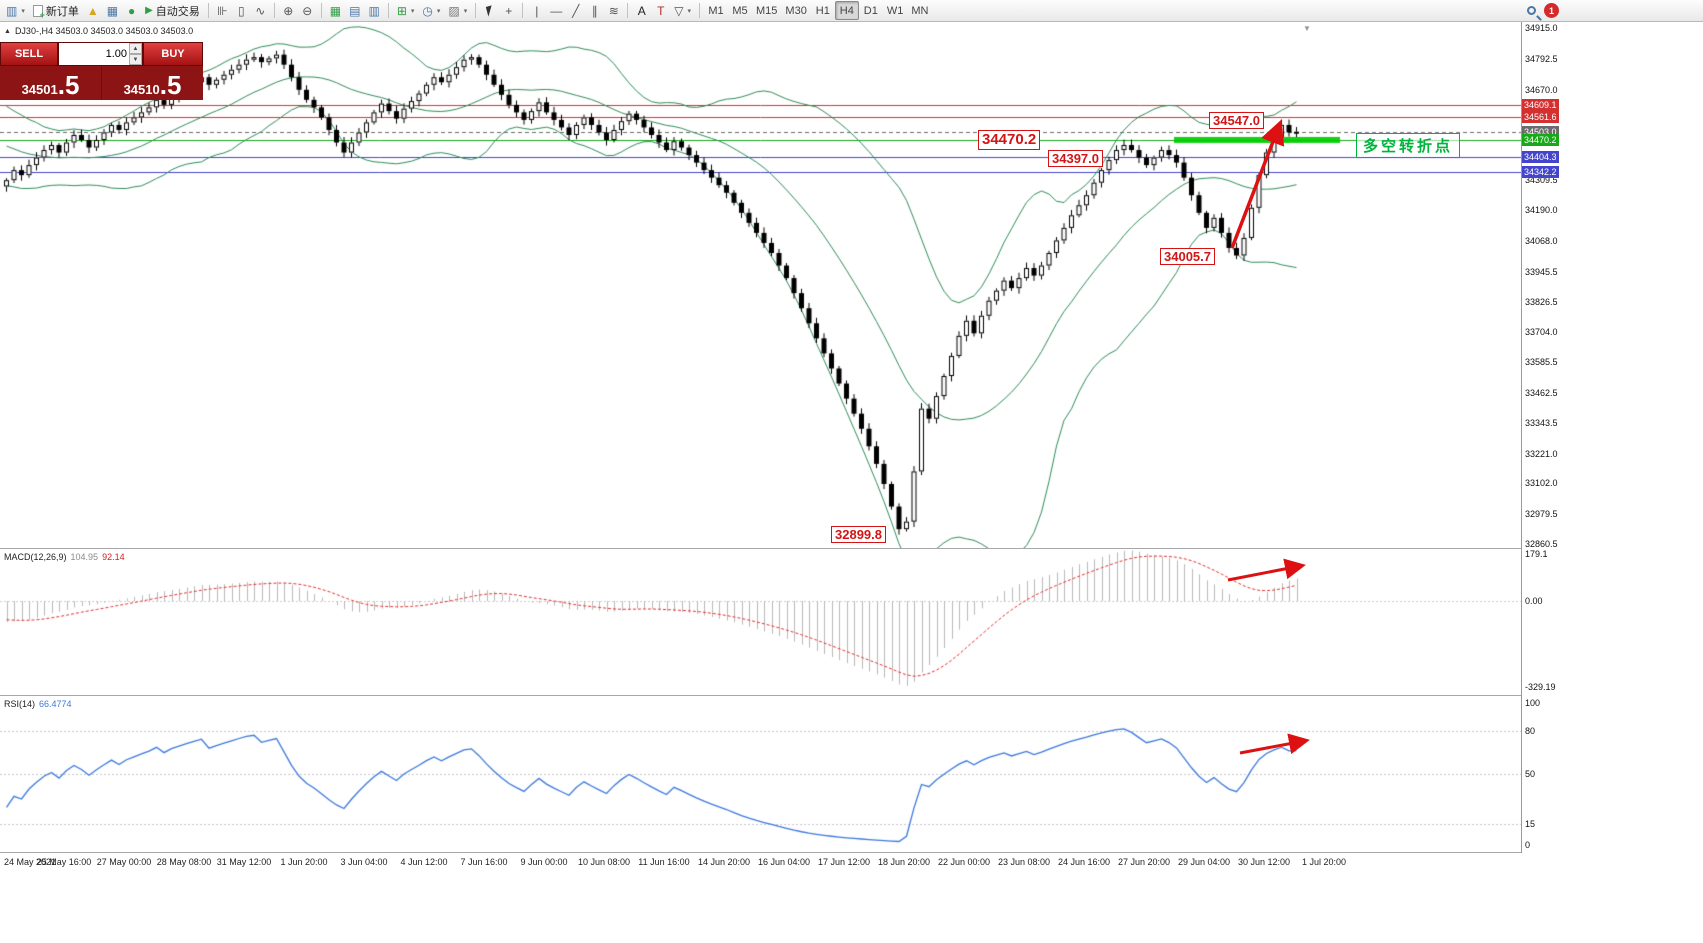 Image resolution: width=1703 pixels, height=943 pixels. I want to click on timeframe-w1: W1, so click(895, 10).